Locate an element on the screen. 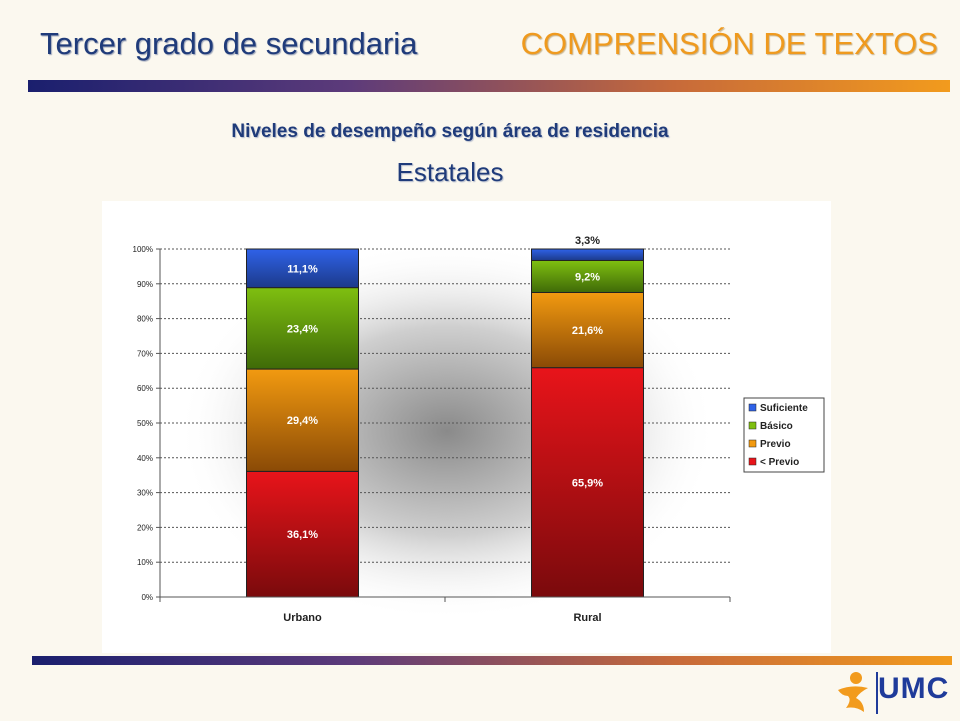  data-label: 29,4% is located at coordinates (302, 421).